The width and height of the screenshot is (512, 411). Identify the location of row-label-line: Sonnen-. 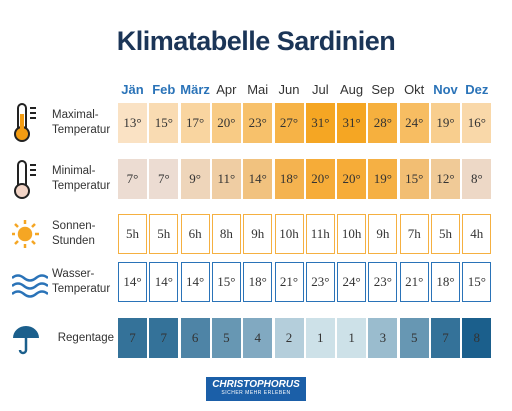
(74, 226).